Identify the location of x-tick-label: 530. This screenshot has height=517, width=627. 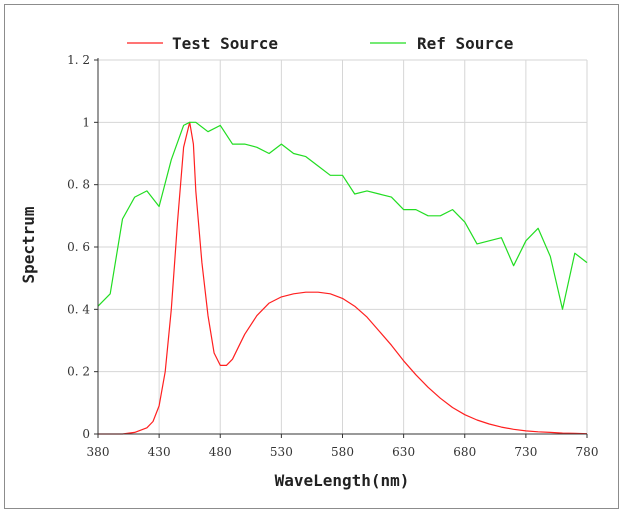
(281, 452).